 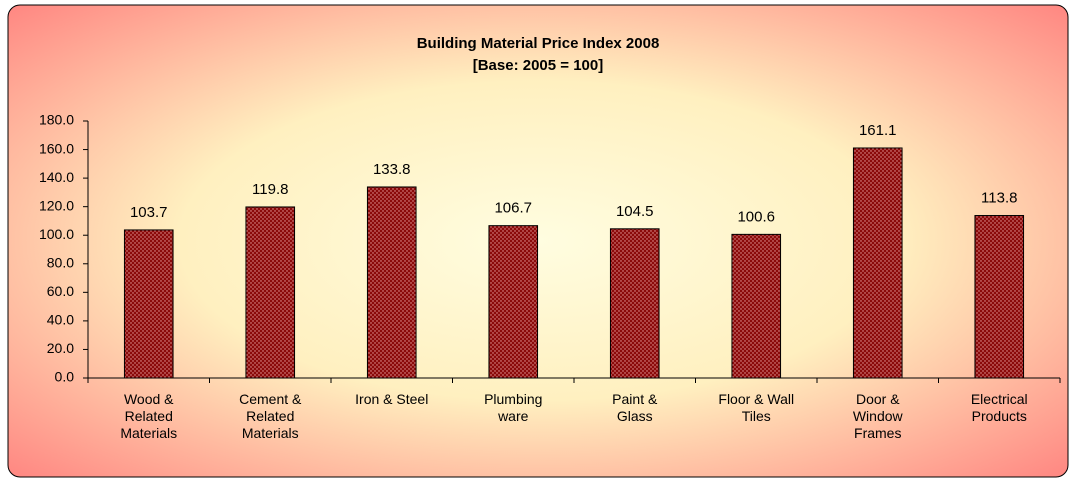 I want to click on chart-subtitle: [Base: 2005 = 100], so click(x=538, y=65).